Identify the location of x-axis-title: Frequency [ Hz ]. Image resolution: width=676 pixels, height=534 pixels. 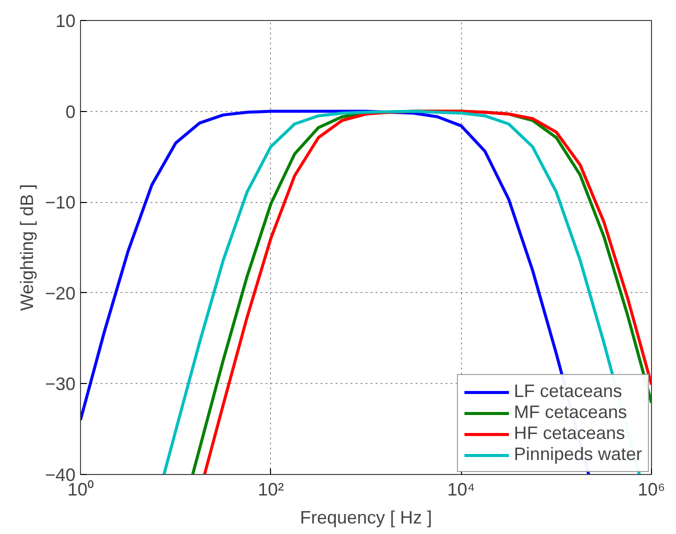
(366, 518).